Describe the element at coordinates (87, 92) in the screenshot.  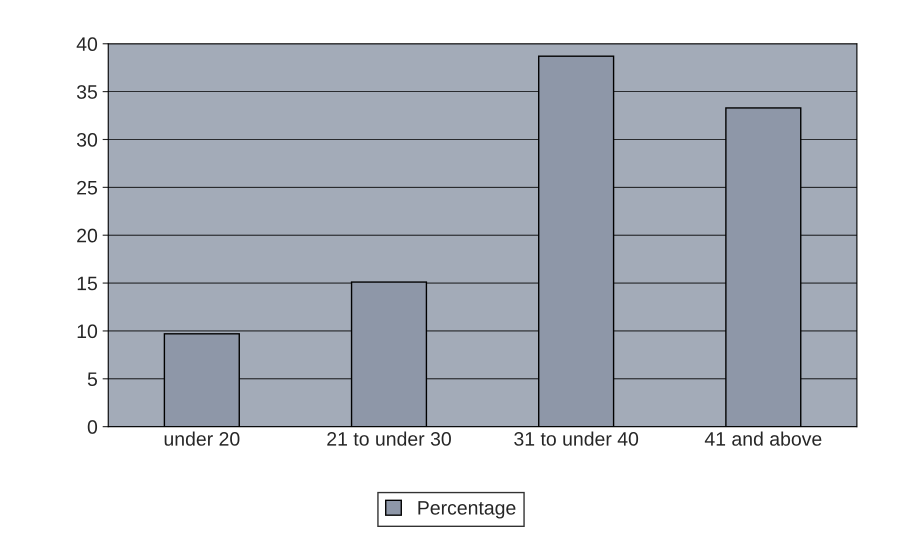
I see `y-tick-label: 35` at that location.